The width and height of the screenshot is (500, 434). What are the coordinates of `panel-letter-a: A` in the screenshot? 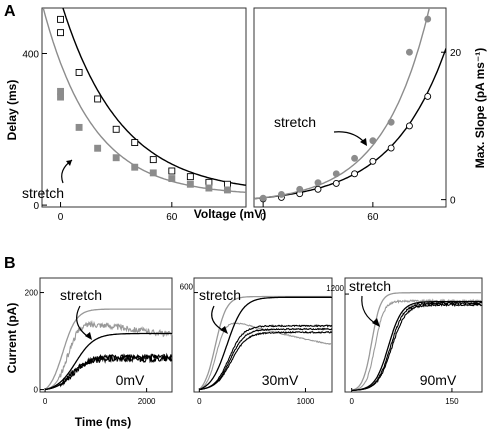 It's located at (10, 11).